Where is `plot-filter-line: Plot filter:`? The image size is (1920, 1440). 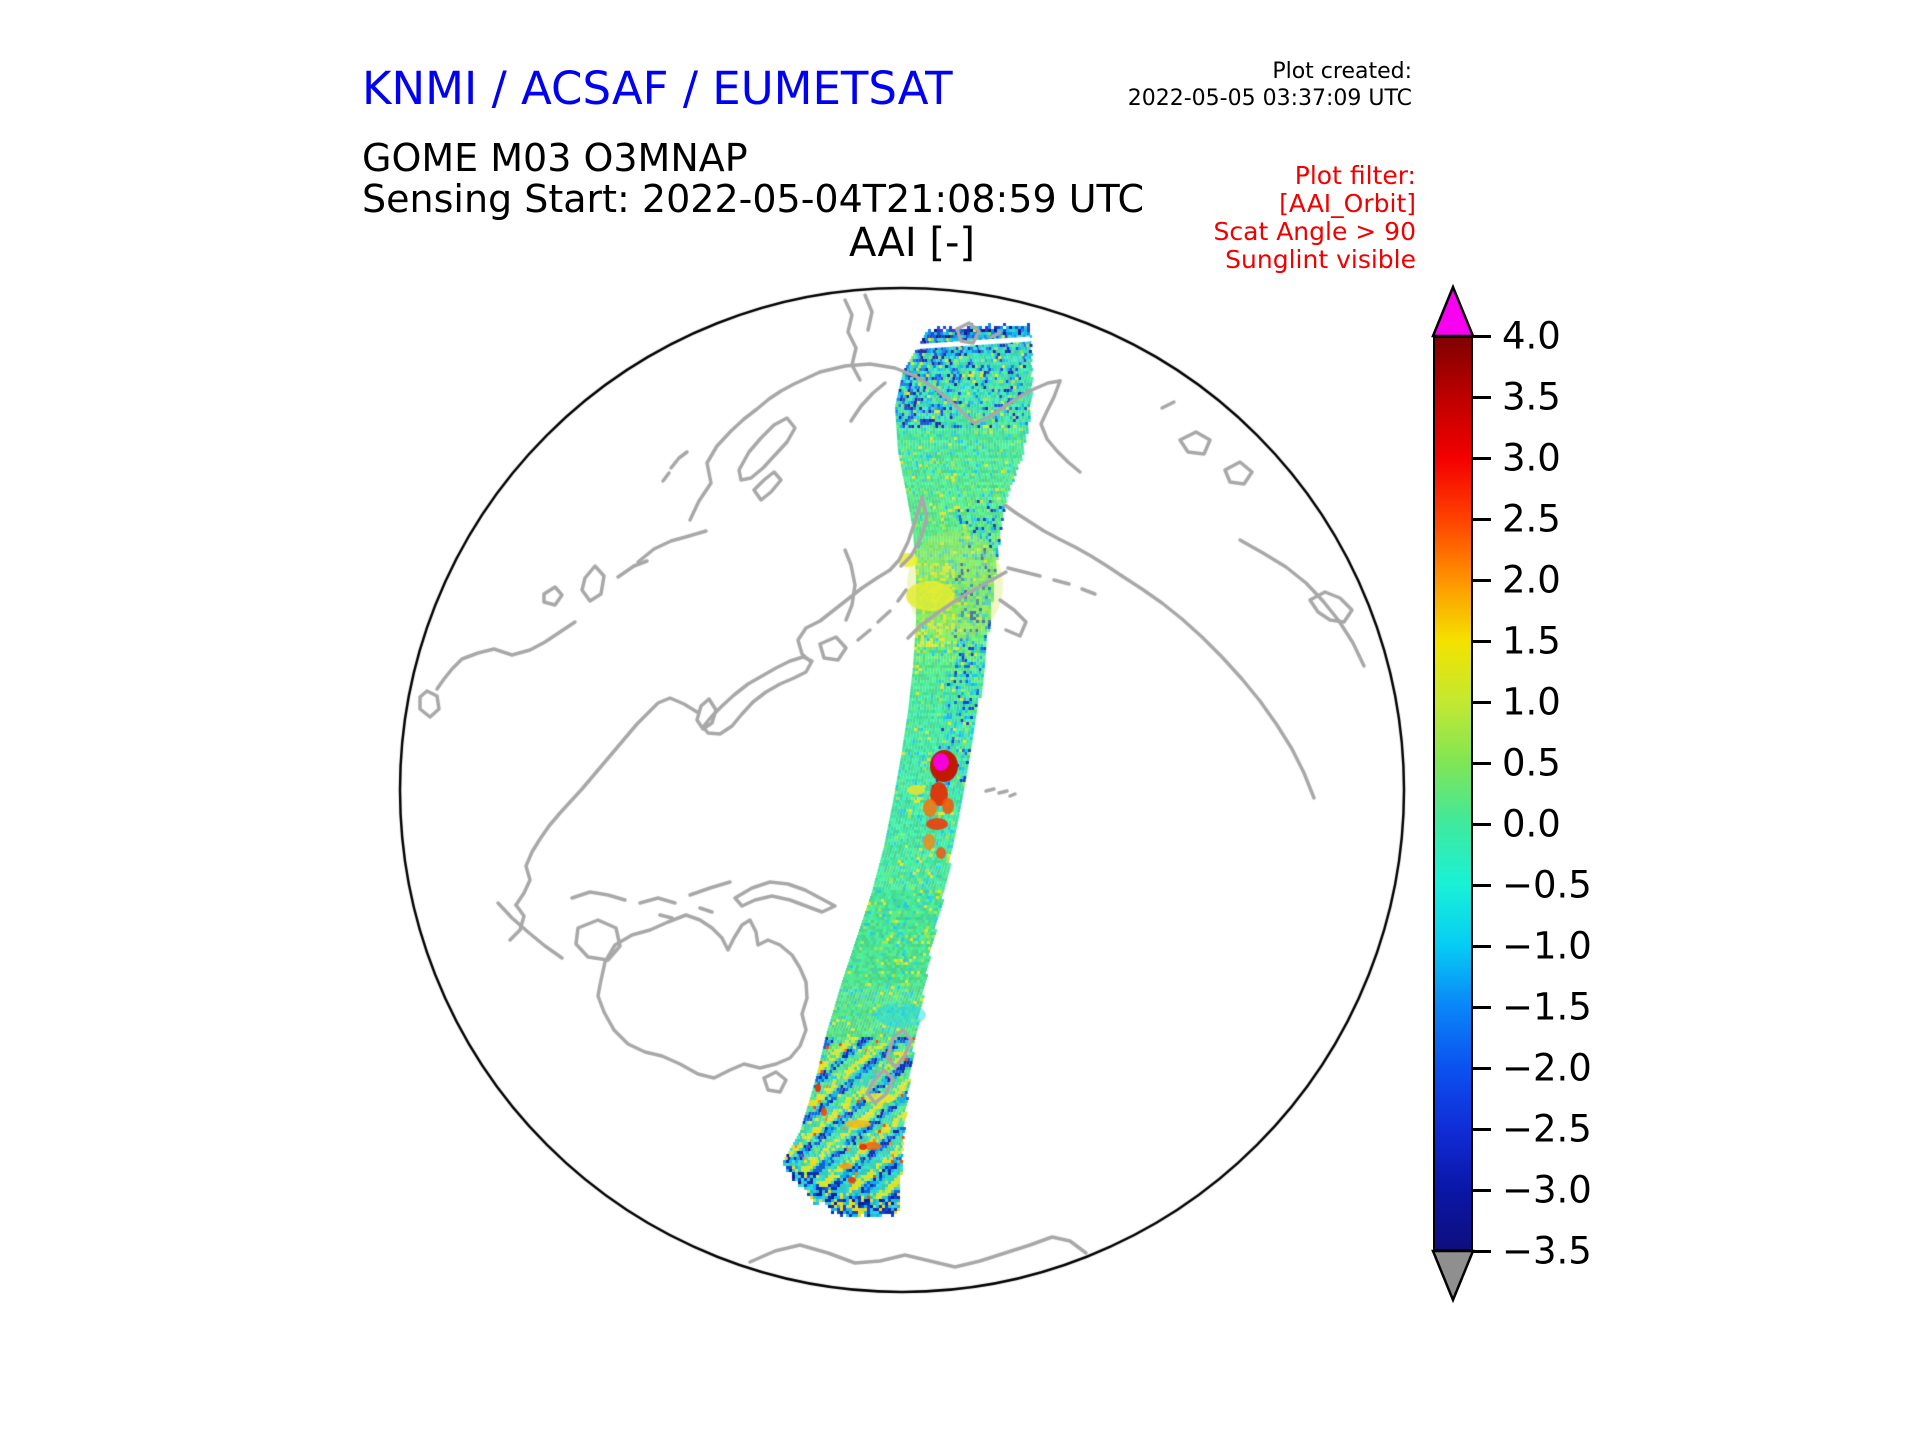 plot-filter-line: Plot filter: is located at coordinates (1355, 175).